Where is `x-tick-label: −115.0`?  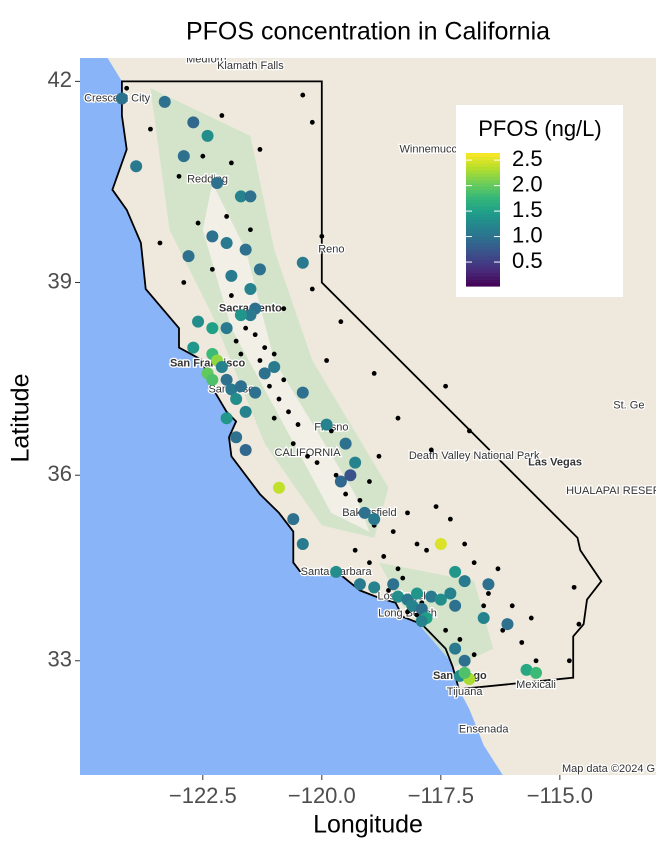 x-tick-label: −115.0 is located at coordinates (560, 795).